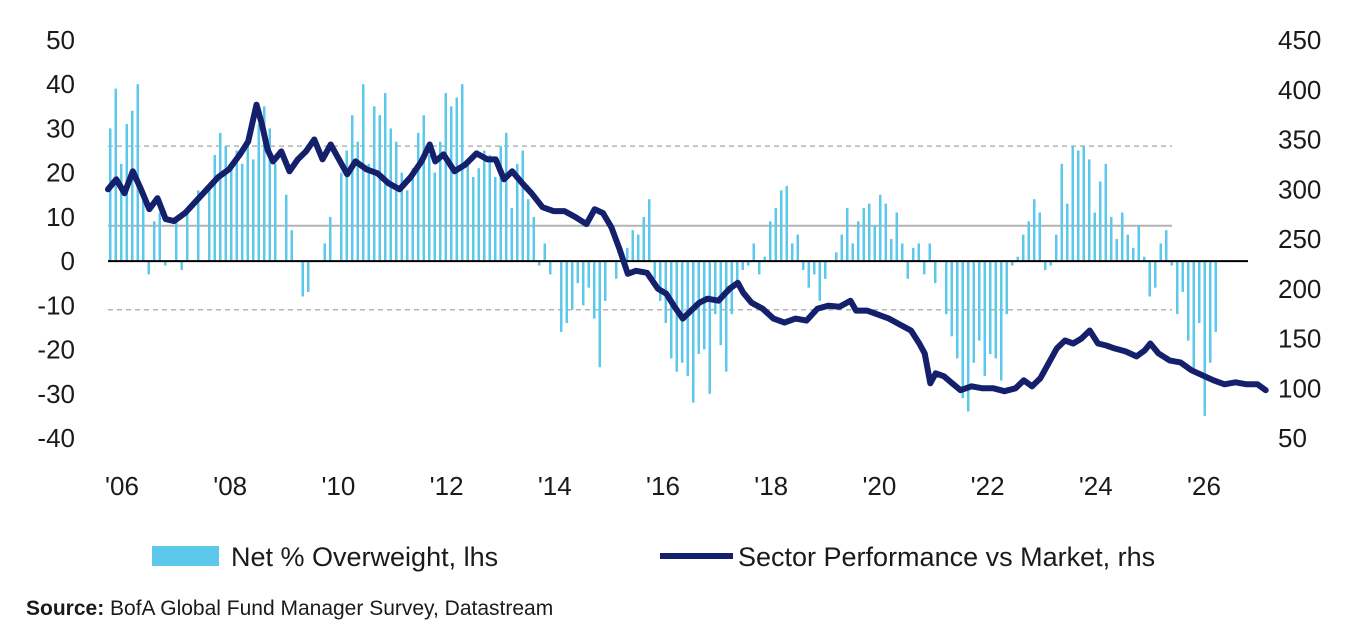 This screenshot has height=632, width=1356. Describe the element at coordinates (56, 350) in the screenshot. I see `y-left-tick-label: -20` at that location.